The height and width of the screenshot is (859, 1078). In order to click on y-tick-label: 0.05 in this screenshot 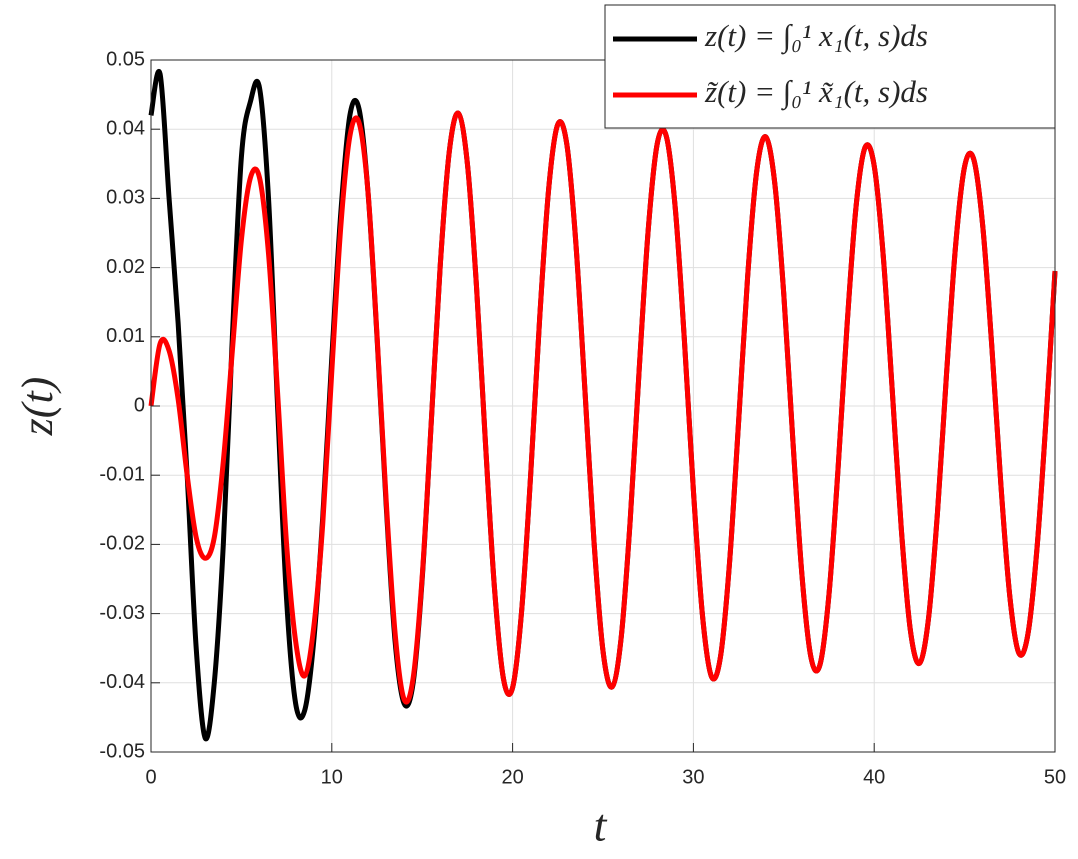, I will do `click(125, 59)`.